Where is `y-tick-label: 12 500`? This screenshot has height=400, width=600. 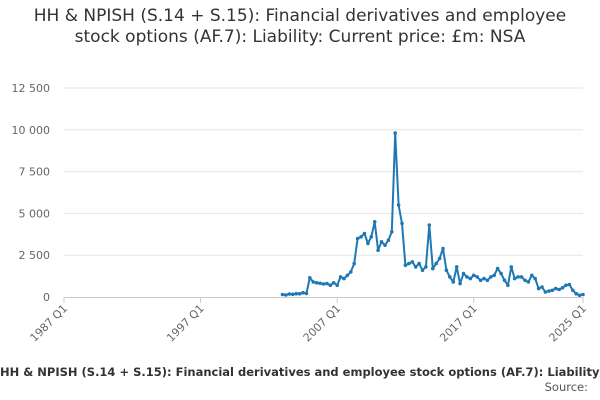
y-tick-label: 12 500 is located at coordinates (31, 88).